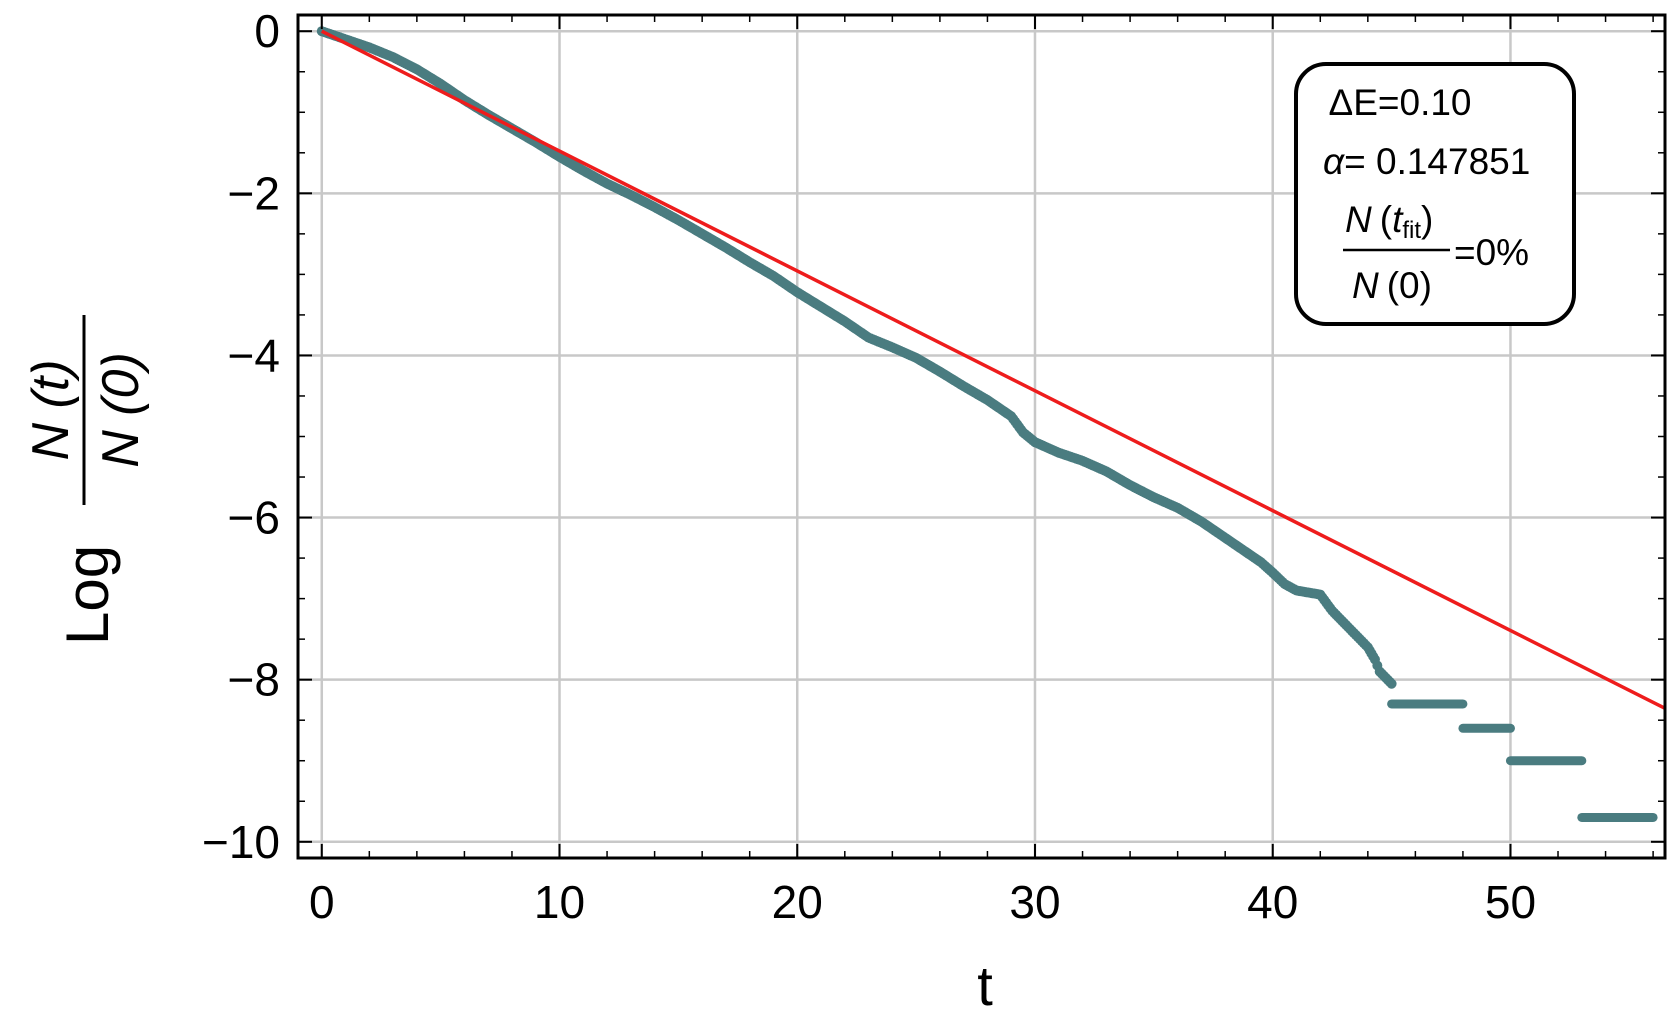  I want to click on legend-fraction-denominator: N (0), so click(1392, 285).